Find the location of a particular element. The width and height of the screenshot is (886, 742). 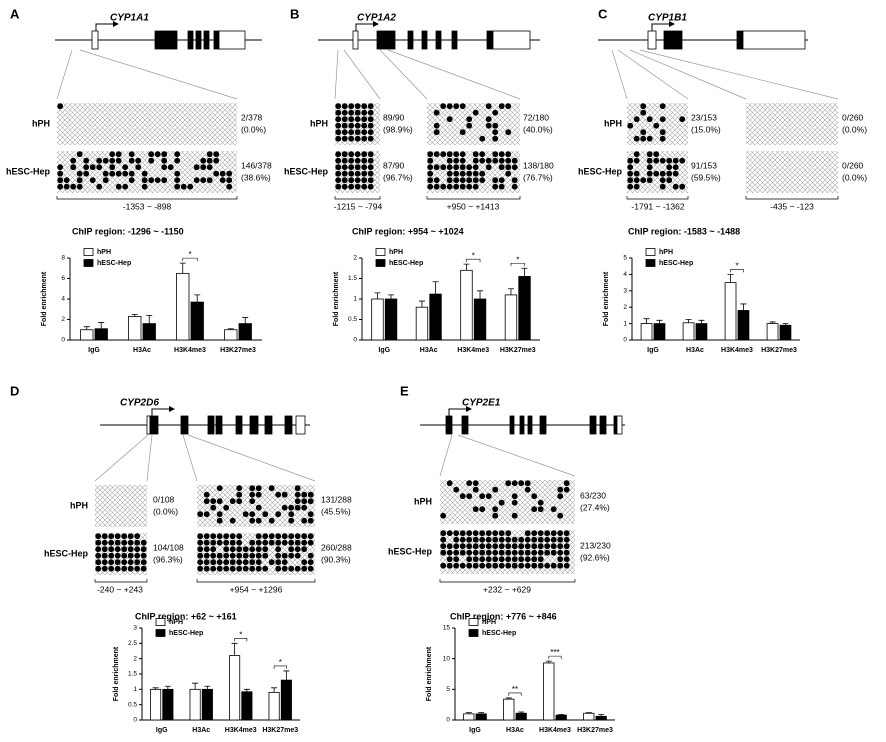

gene-name: CYP2D6 is located at coordinates (139, 403).